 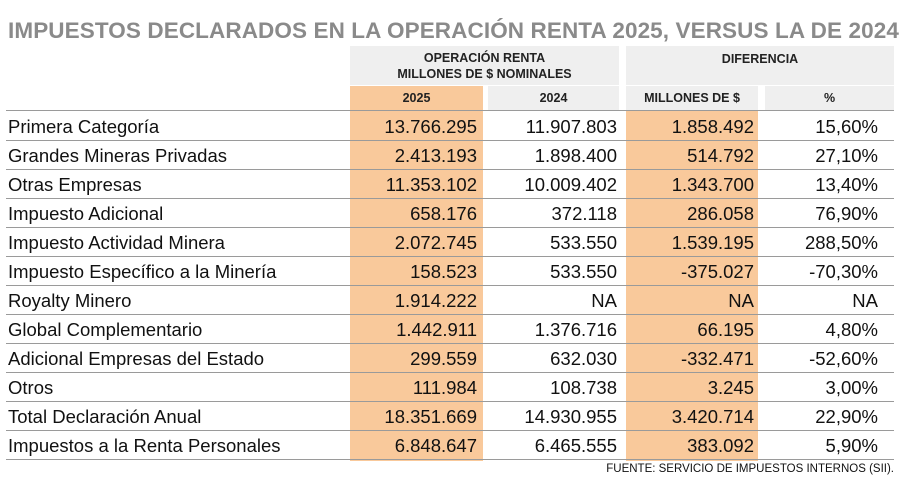 I want to click on column-header-2025: 2025, so click(x=416, y=98).